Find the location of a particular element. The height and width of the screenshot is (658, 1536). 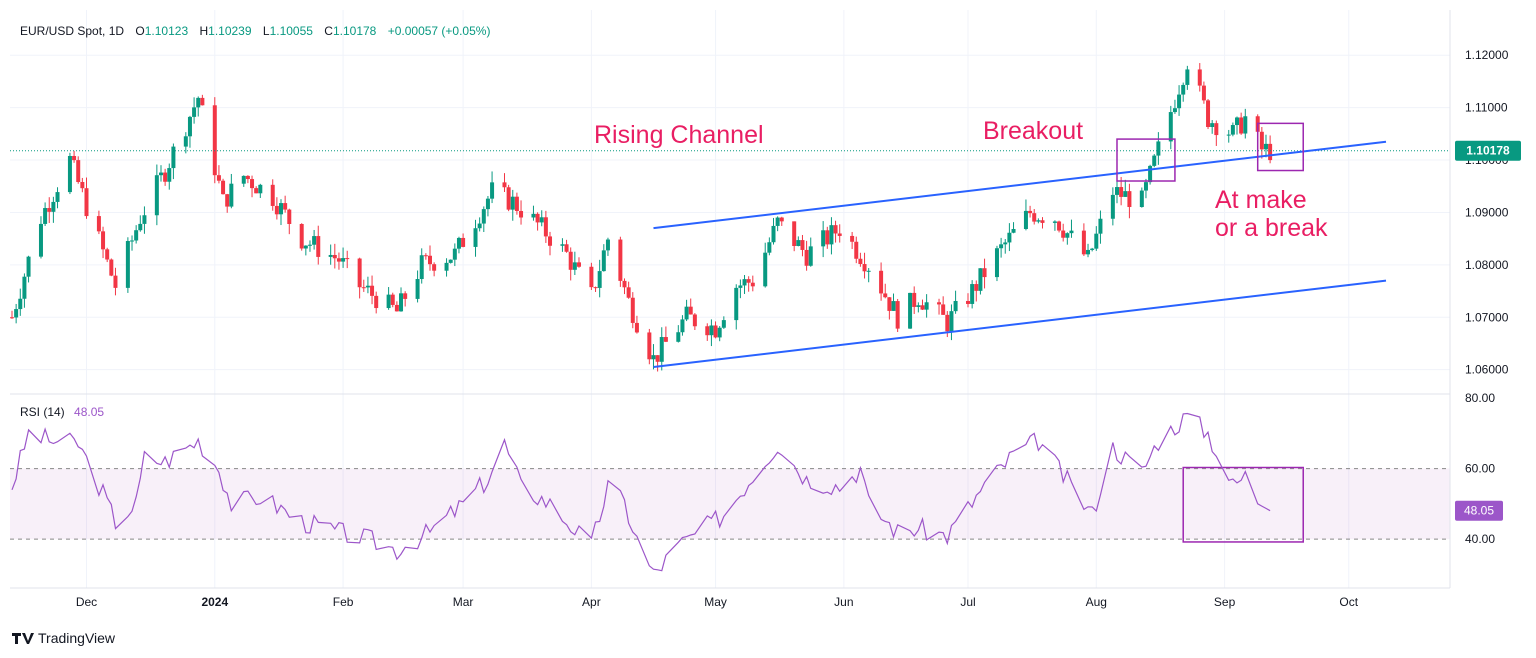

last-price-value: 1.10178 is located at coordinates (1488, 151).